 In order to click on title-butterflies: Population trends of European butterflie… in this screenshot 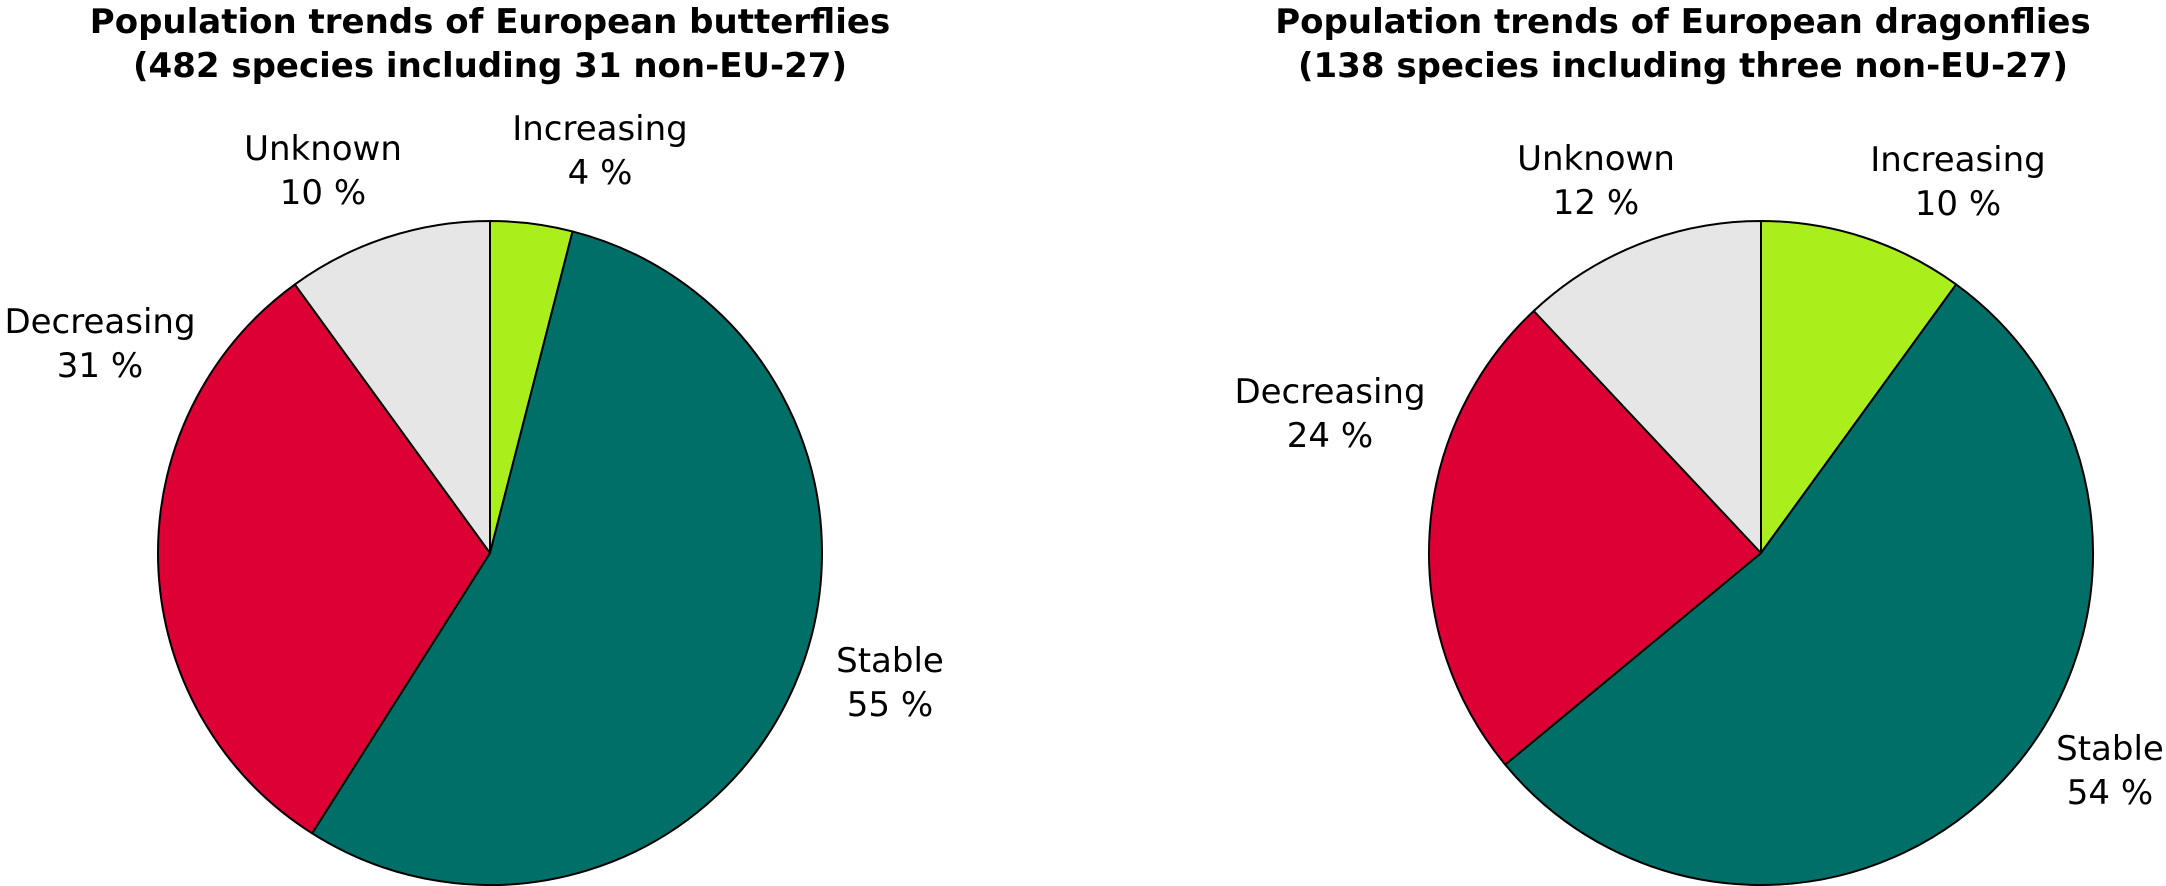, I will do `click(490, 22)`.